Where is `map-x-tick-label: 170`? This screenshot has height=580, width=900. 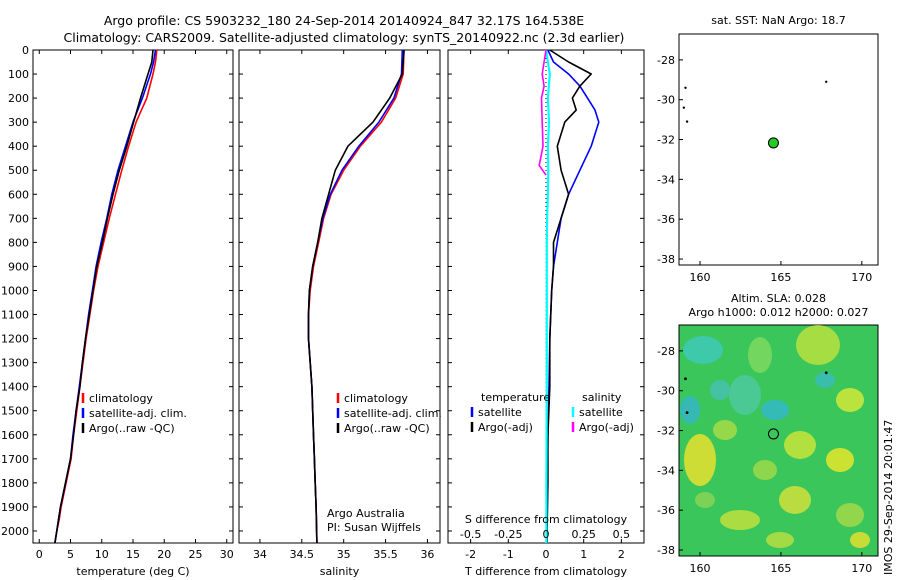 map-x-tick-label: 170 is located at coordinates (861, 277).